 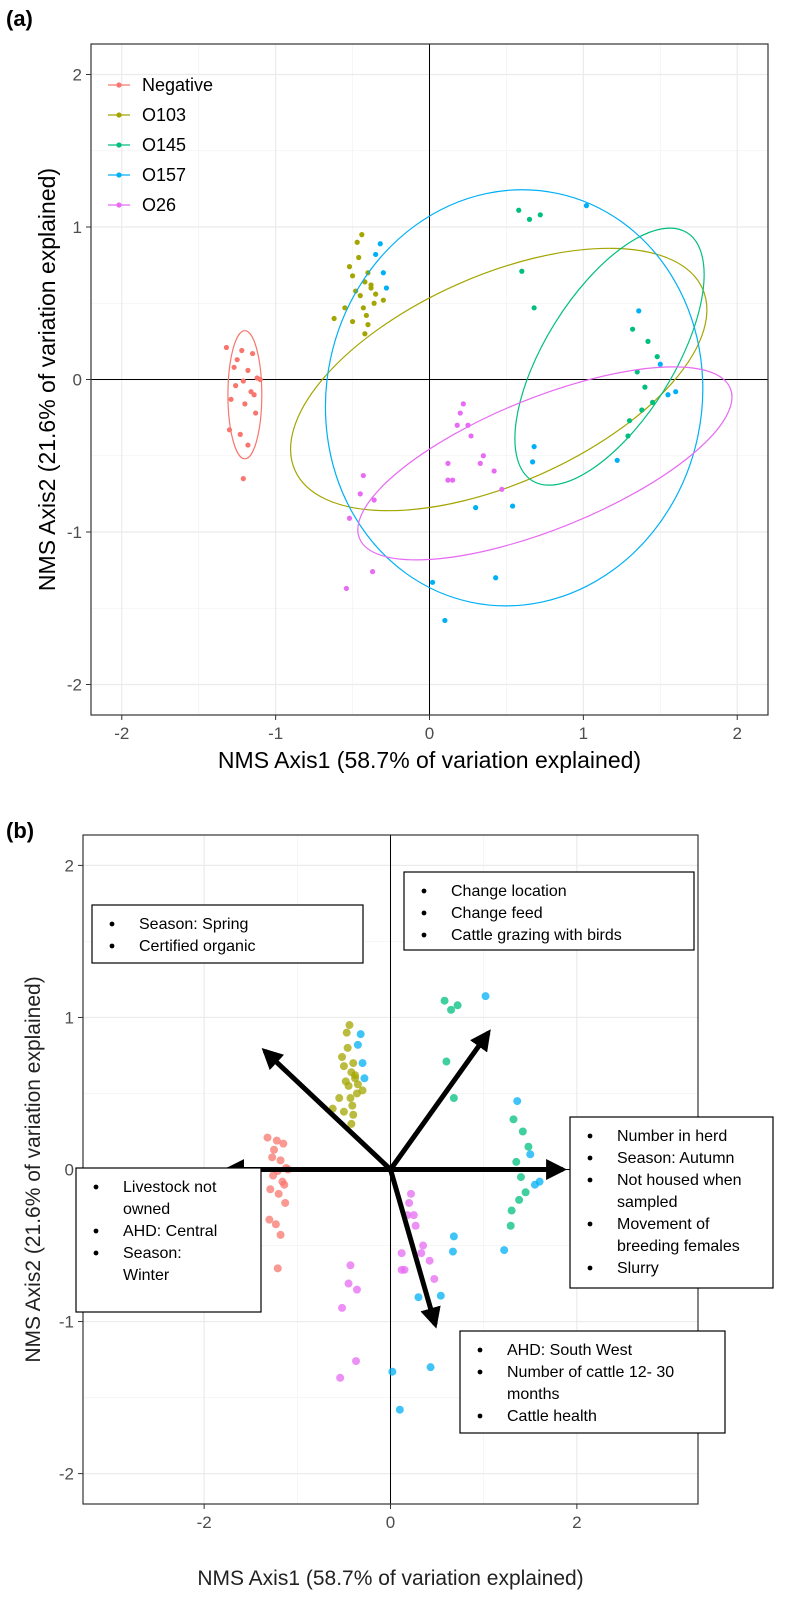 What do you see at coordinates (170, 1231) in the screenshot?
I see `annotation-line: AHD: Central` at bounding box center [170, 1231].